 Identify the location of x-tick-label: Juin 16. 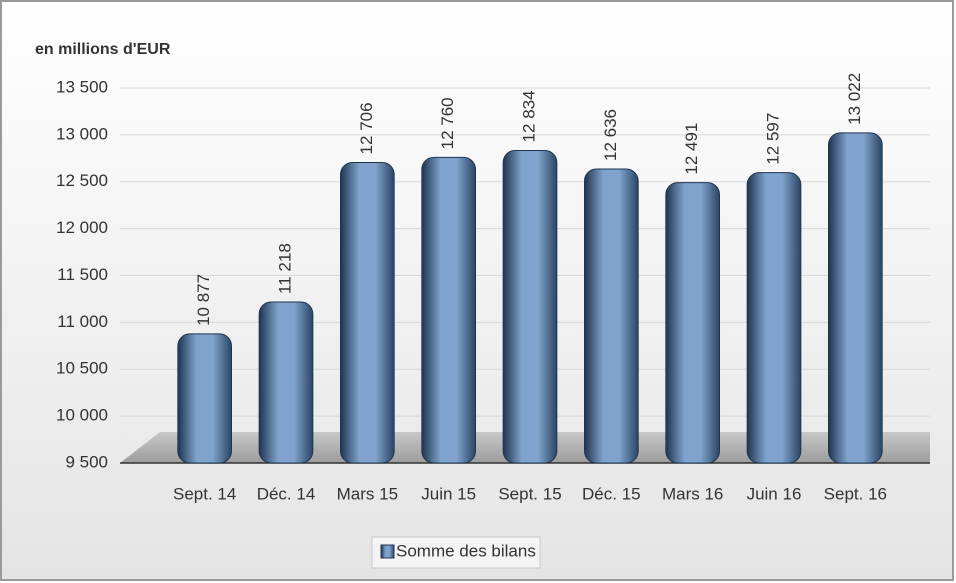
(774, 493).